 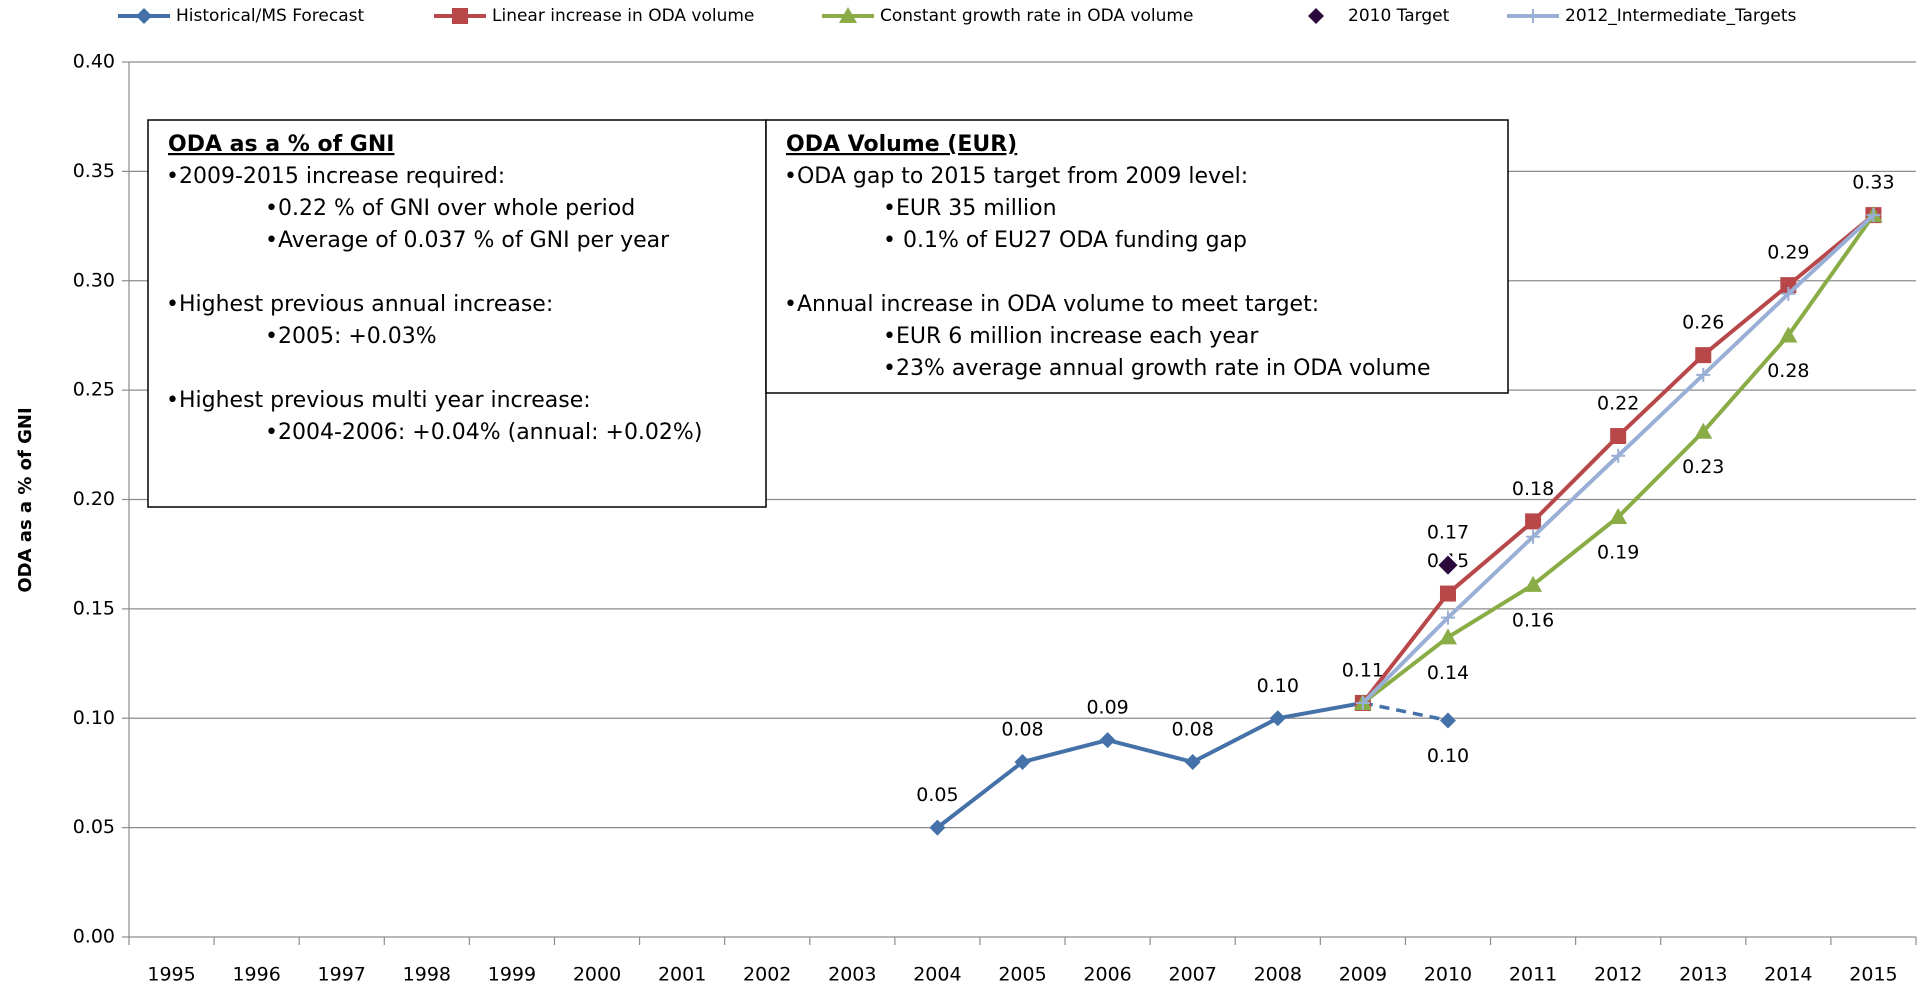 What do you see at coordinates (1193, 975) in the screenshot?
I see `x-tick-label: 2007` at bounding box center [1193, 975].